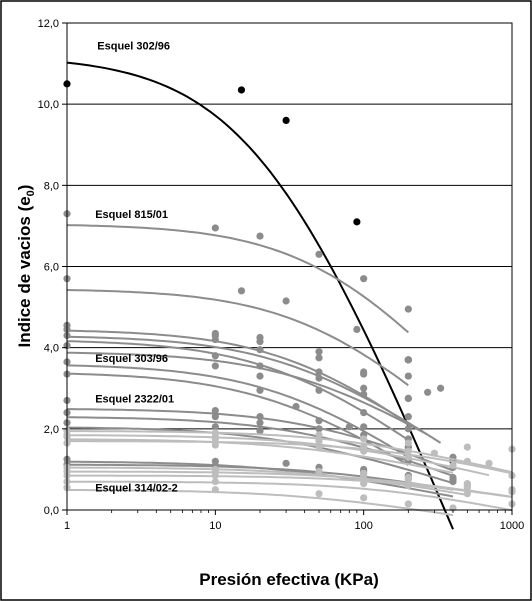 Image resolution: width=532 pixels, height=601 pixels. What do you see at coordinates (31, 193) in the screenshot?
I see `y-axis-title-sub: 0` at bounding box center [31, 193].